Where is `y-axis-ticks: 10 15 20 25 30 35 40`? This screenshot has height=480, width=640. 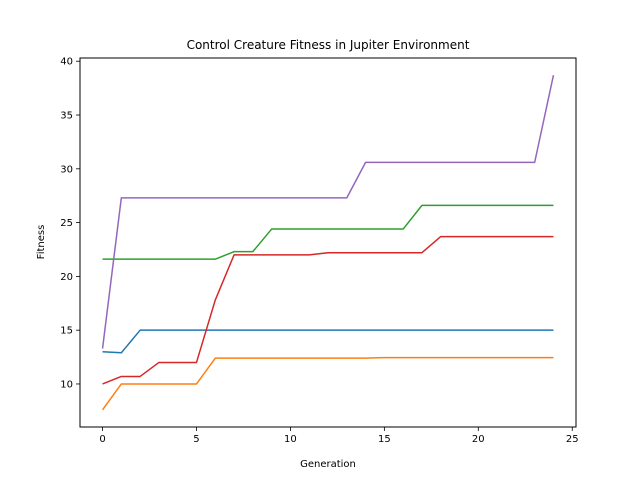
y-axis-ticks: 10 15 20 25 30 35 40 is located at coordinates (70, 223).